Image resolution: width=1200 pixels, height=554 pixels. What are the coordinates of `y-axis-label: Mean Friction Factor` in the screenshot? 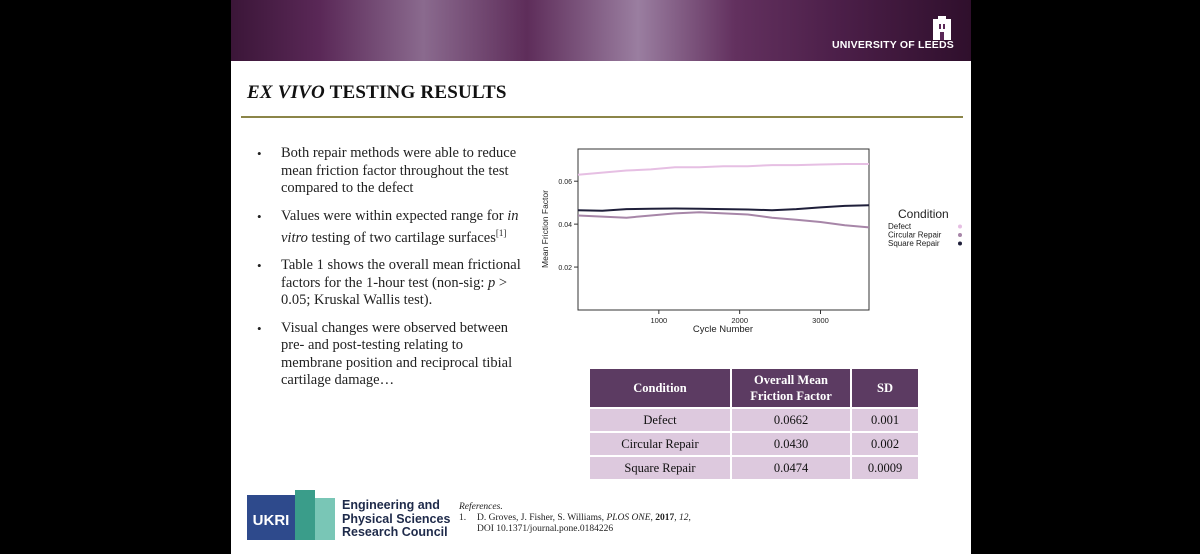 It's located at (545, 229).